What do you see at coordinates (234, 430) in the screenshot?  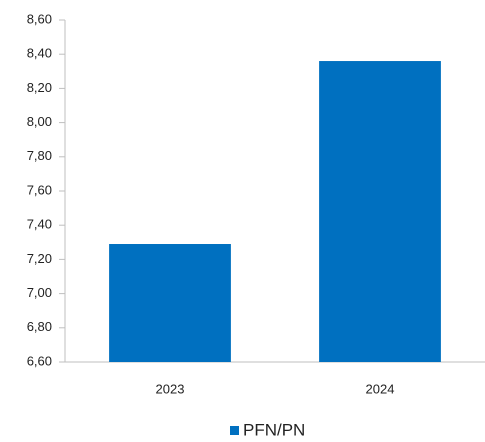 I see `legend-swatch` at bounding box center [234, 430].